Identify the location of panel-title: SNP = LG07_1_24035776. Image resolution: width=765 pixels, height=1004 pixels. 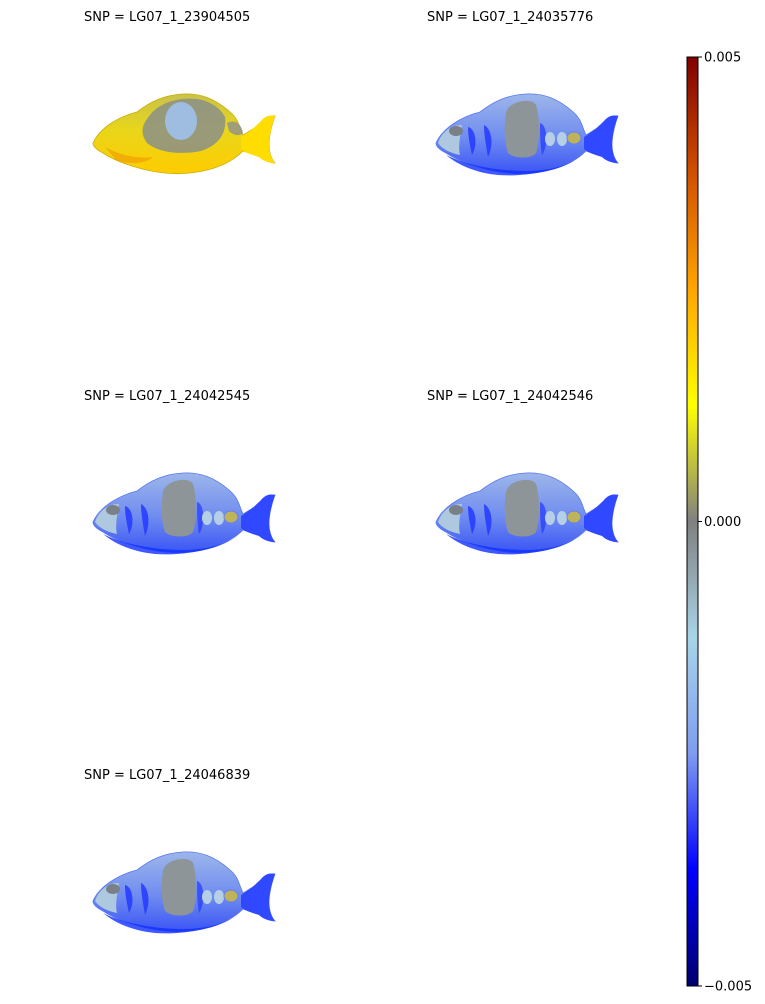
(510, 17).